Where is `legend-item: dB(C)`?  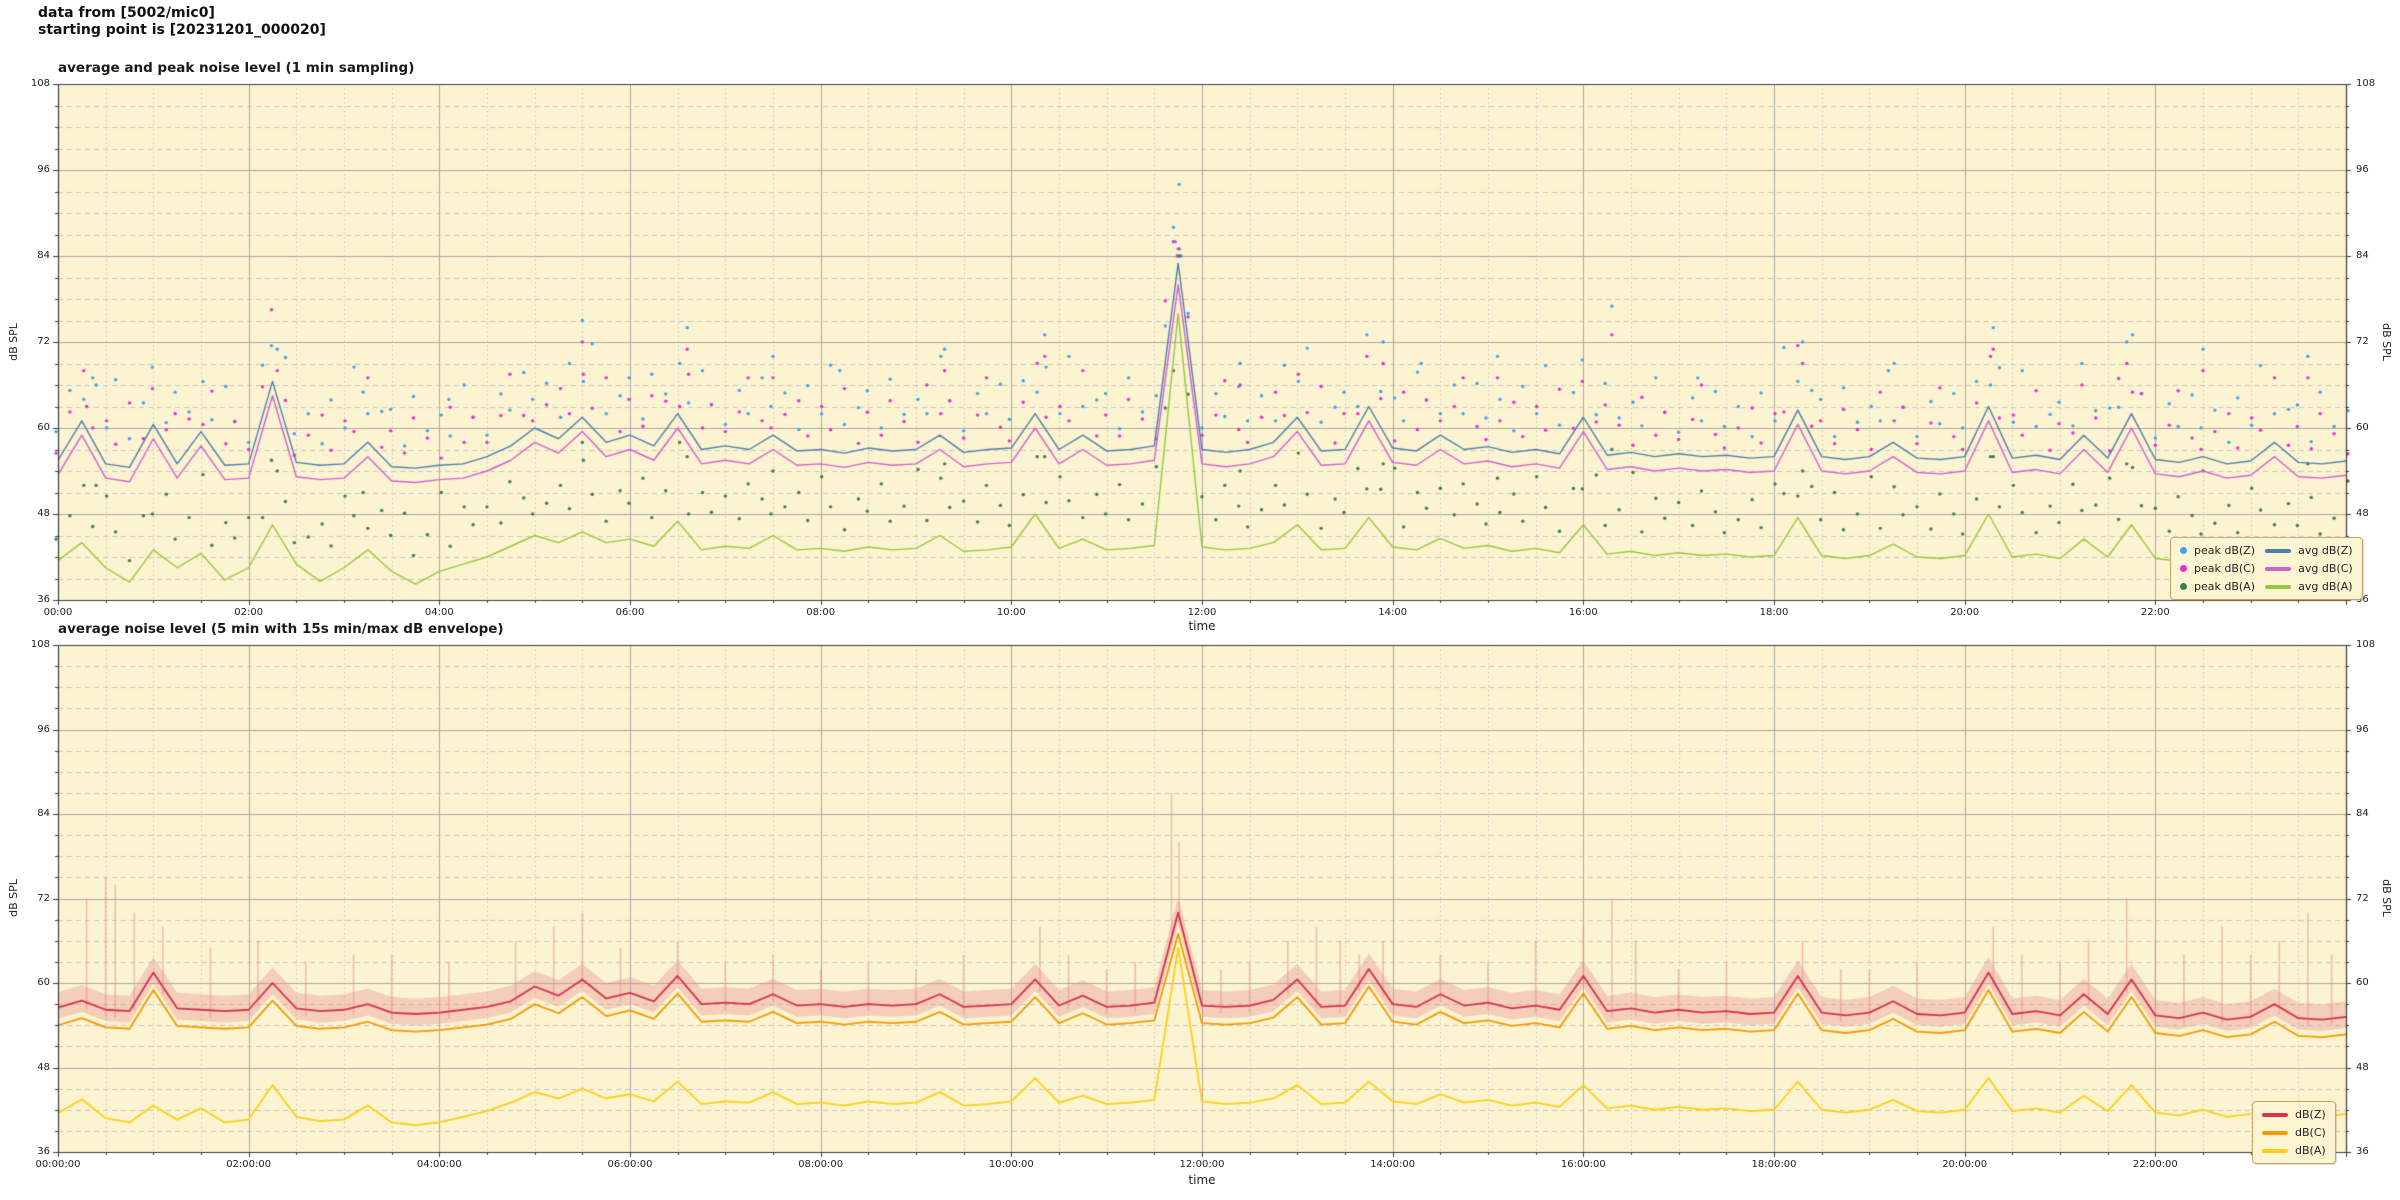 legend-item: dB(C) is located at coordinates (2294, 1132).